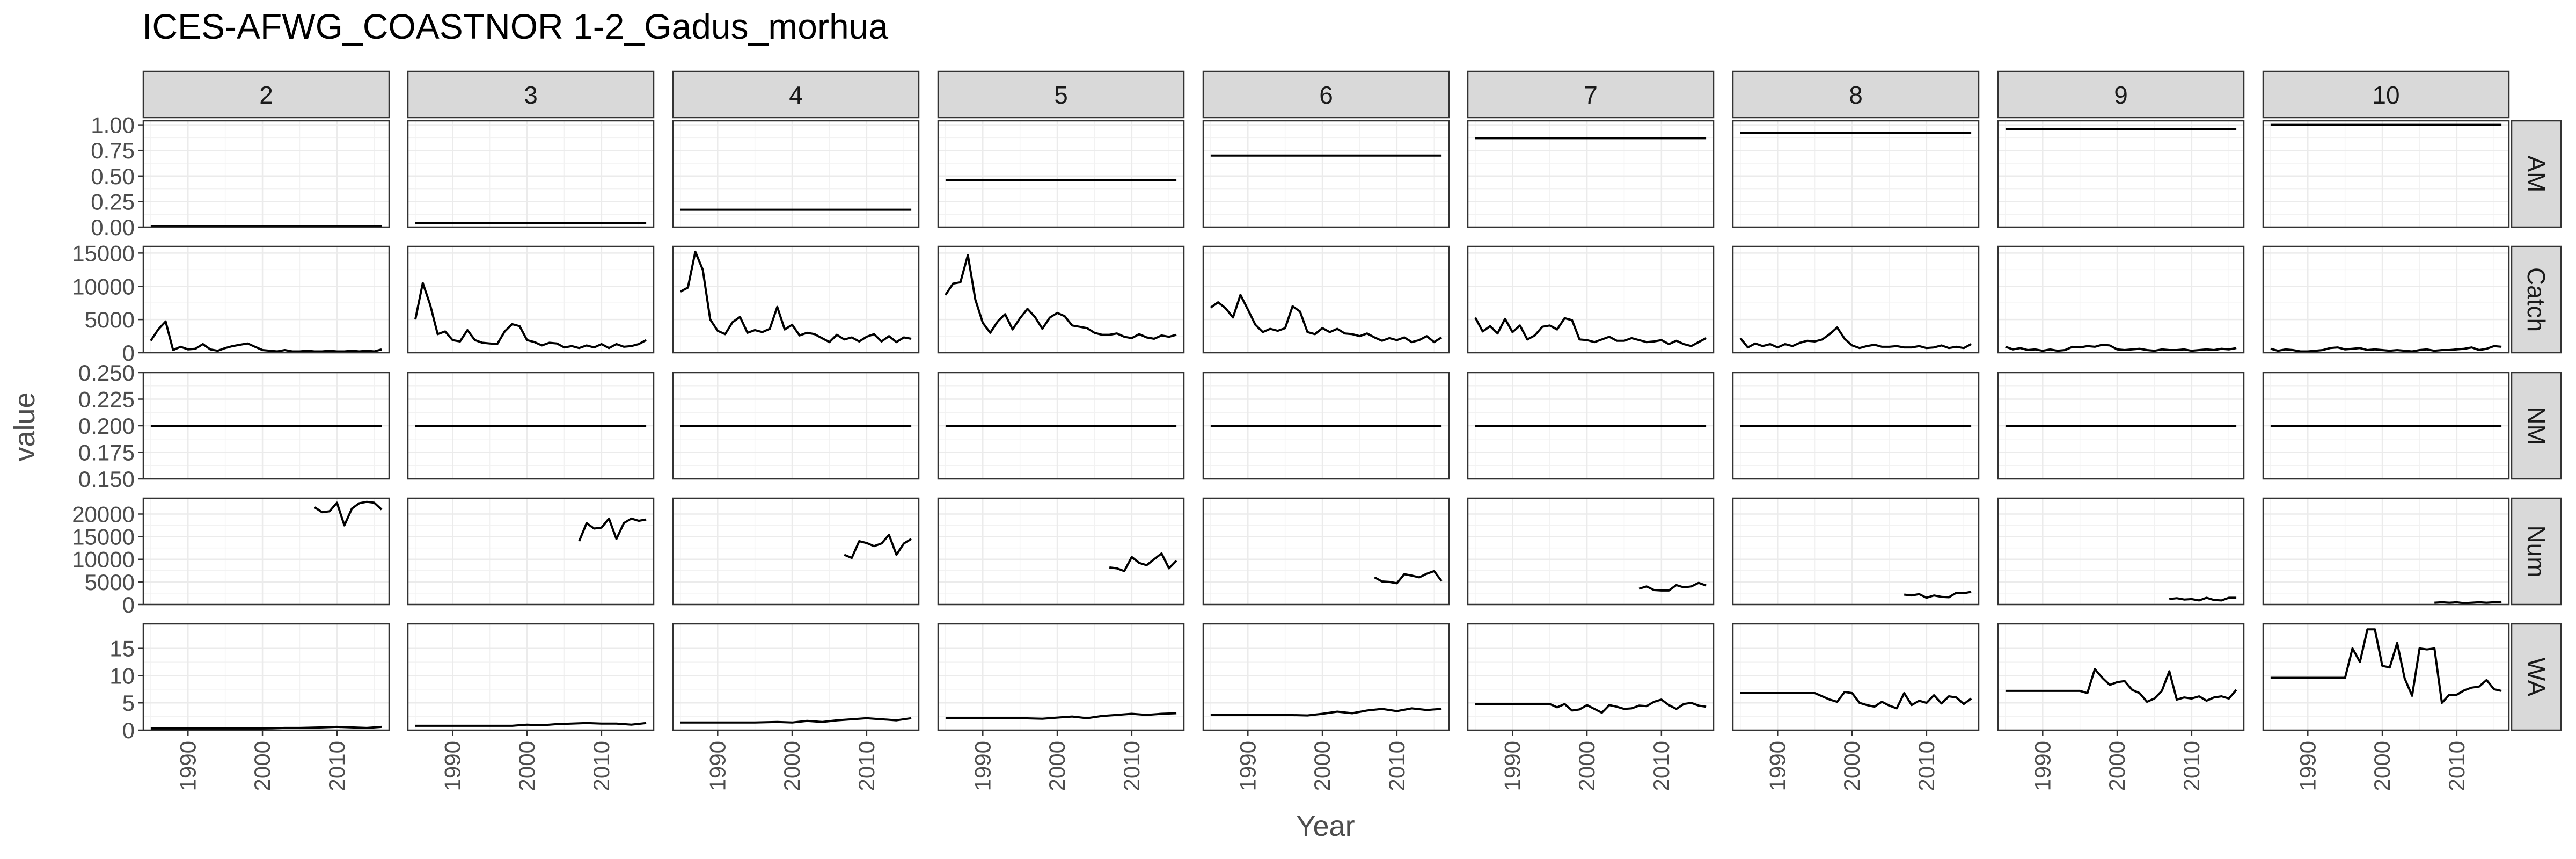 The image size is (2576, 859). Describe the element at coordinates (106, 399) in the screenshot. I see `y-tick-label: 0.225` at that location.